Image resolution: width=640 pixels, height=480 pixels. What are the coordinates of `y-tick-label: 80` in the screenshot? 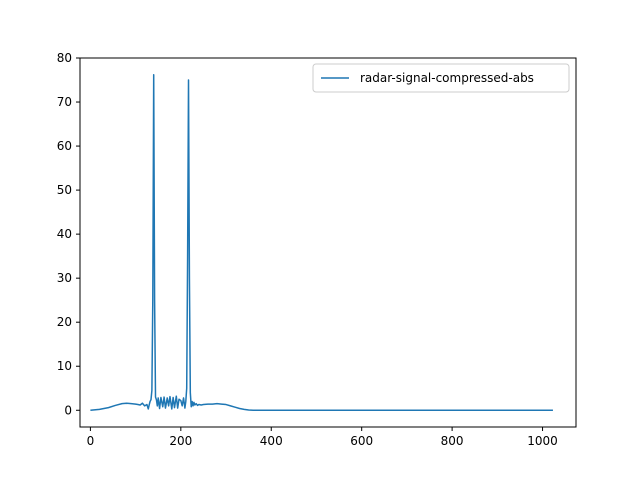 It's located at (64, 58).